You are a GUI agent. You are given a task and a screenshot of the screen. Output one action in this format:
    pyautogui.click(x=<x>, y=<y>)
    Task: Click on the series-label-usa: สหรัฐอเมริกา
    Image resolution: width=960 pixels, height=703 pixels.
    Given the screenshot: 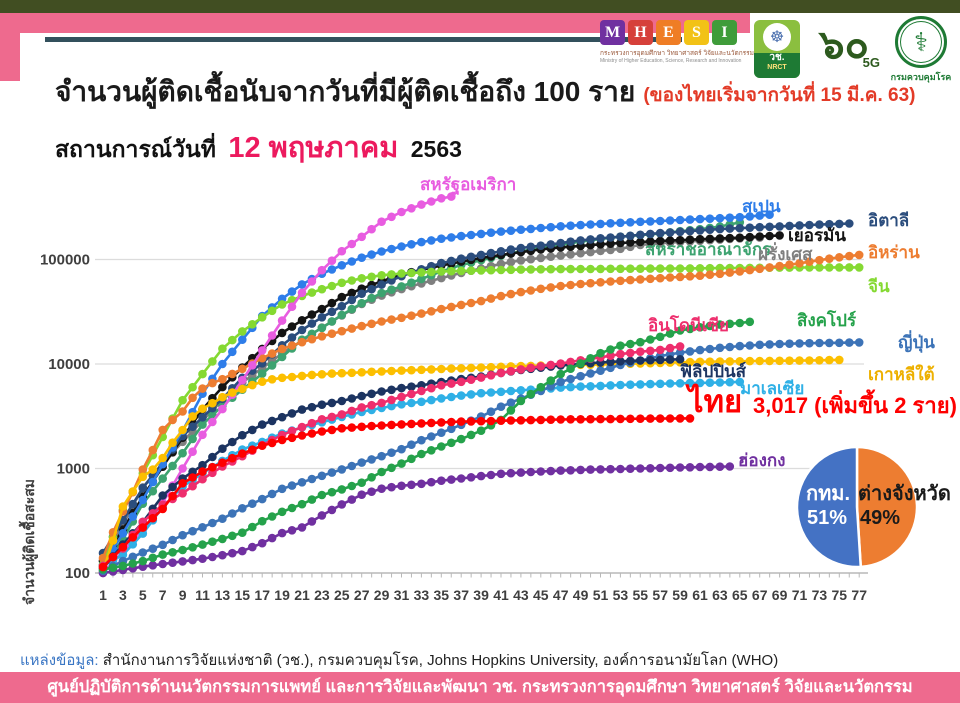 What is the action you would take?
    pyautogui.click(x=468, y=184)
    